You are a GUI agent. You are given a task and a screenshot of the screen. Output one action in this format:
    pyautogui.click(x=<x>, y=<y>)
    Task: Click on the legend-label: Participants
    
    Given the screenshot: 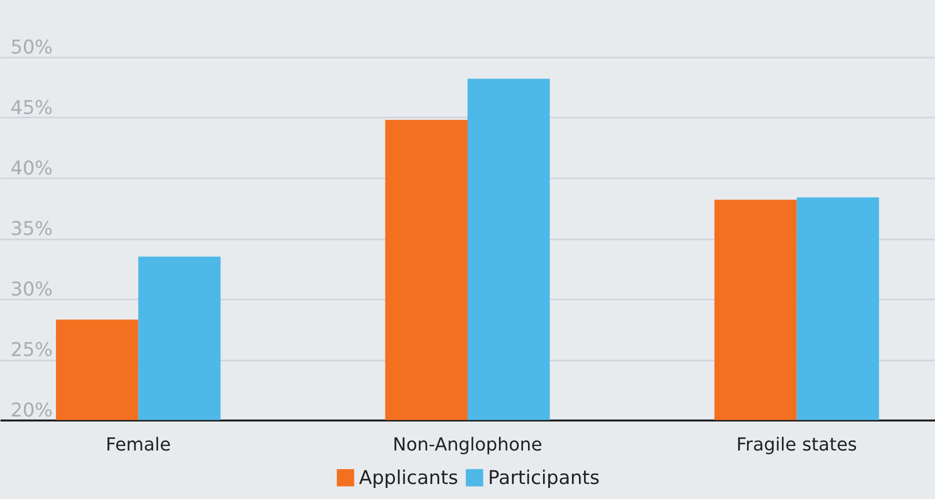 What is the action you would take?
    pyautogui.click(x=544, y=477)
    